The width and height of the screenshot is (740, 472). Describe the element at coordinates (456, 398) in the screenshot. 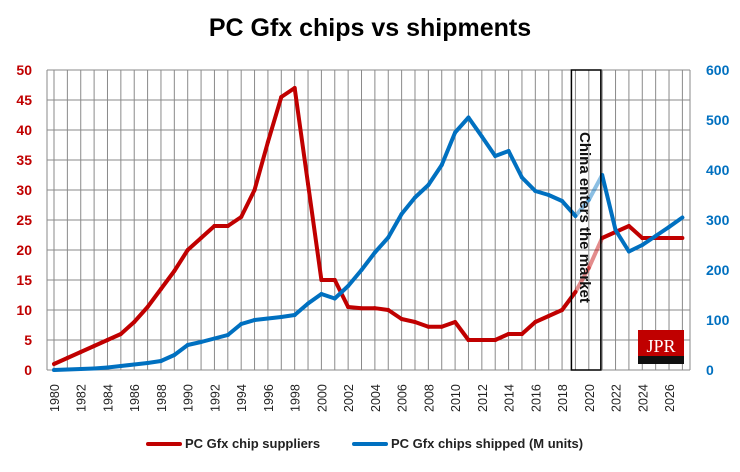

I see `x-tick-label: 2010` at that location.